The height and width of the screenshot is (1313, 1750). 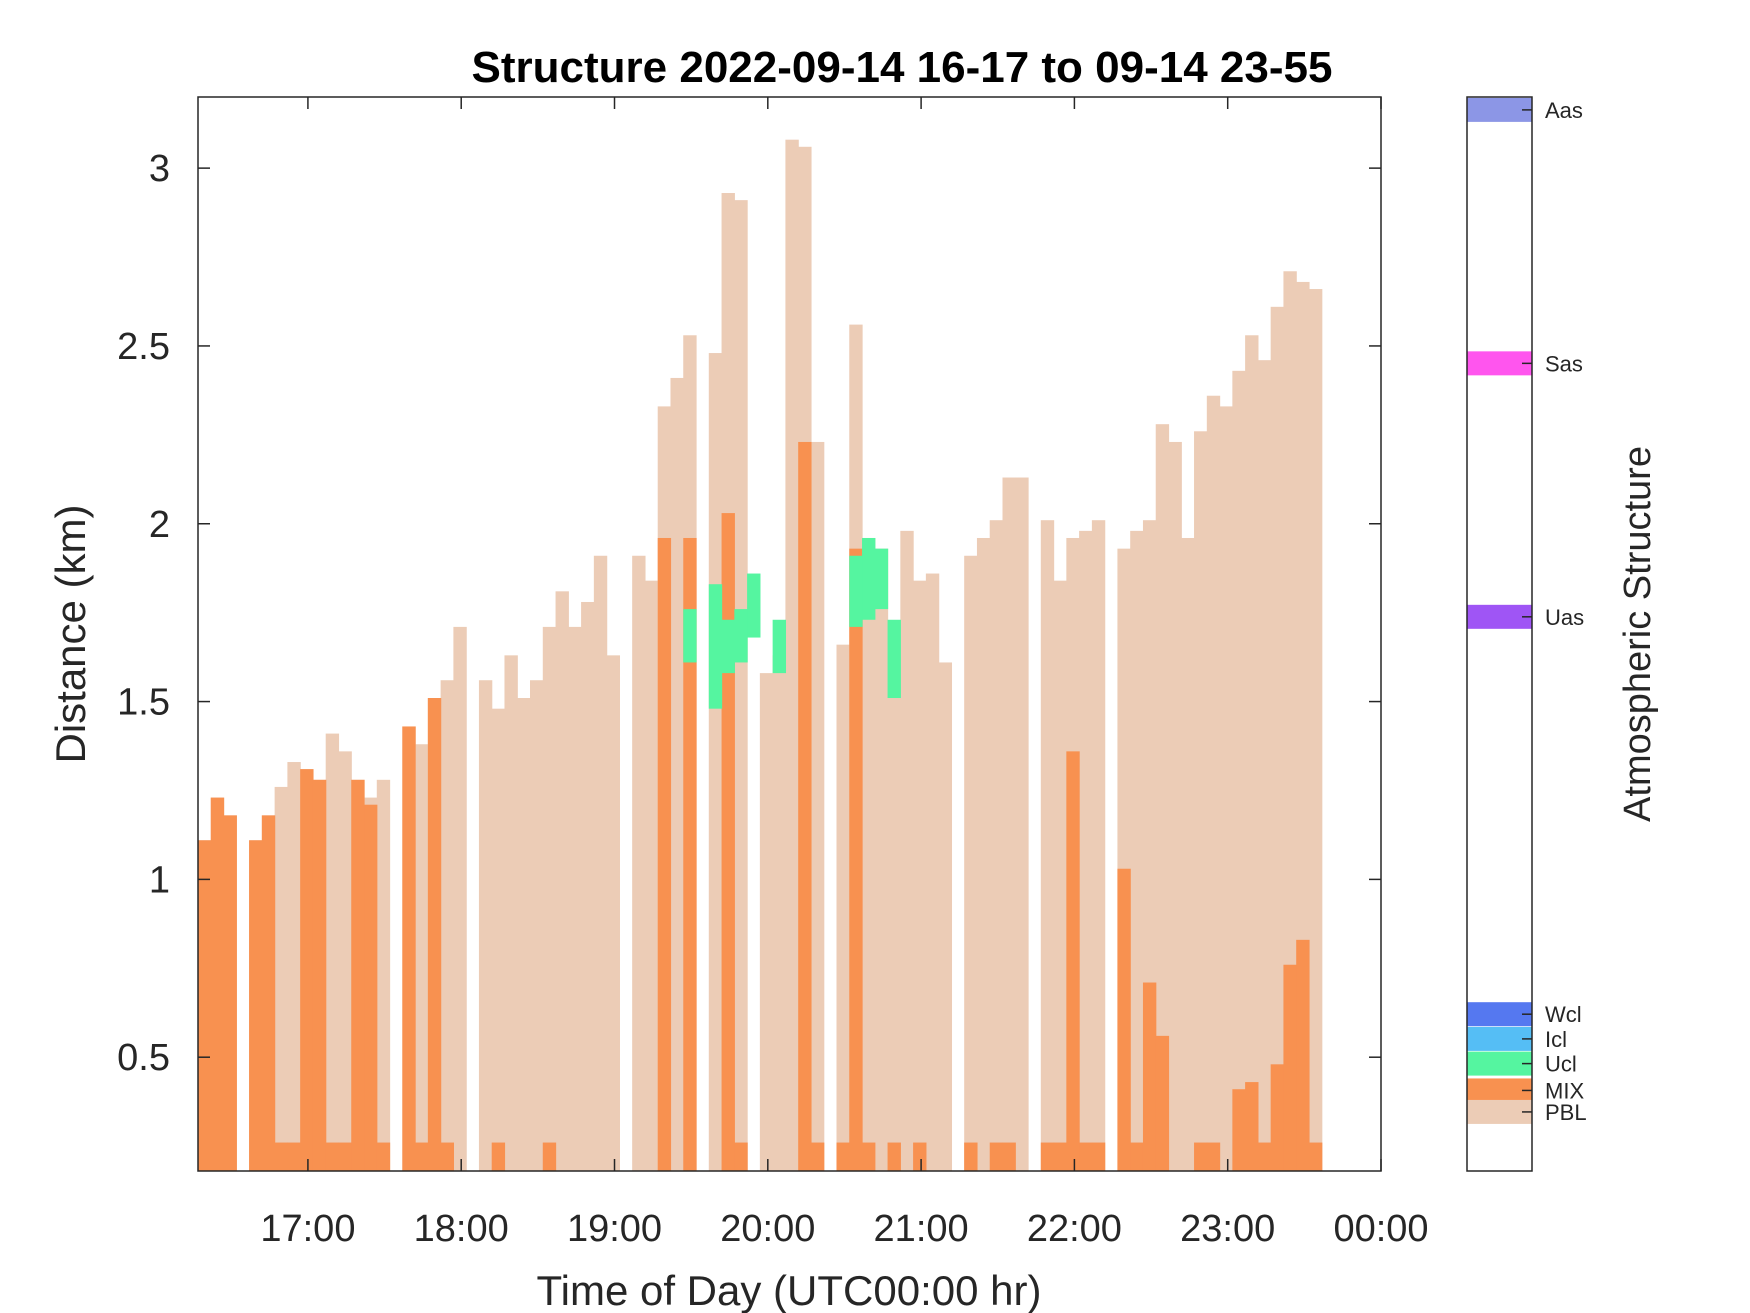 What do you see at coordinates (921, 1229) in the screenshot?
I see `x-tick-label: 21:00` at bounding box center [921, 1229].